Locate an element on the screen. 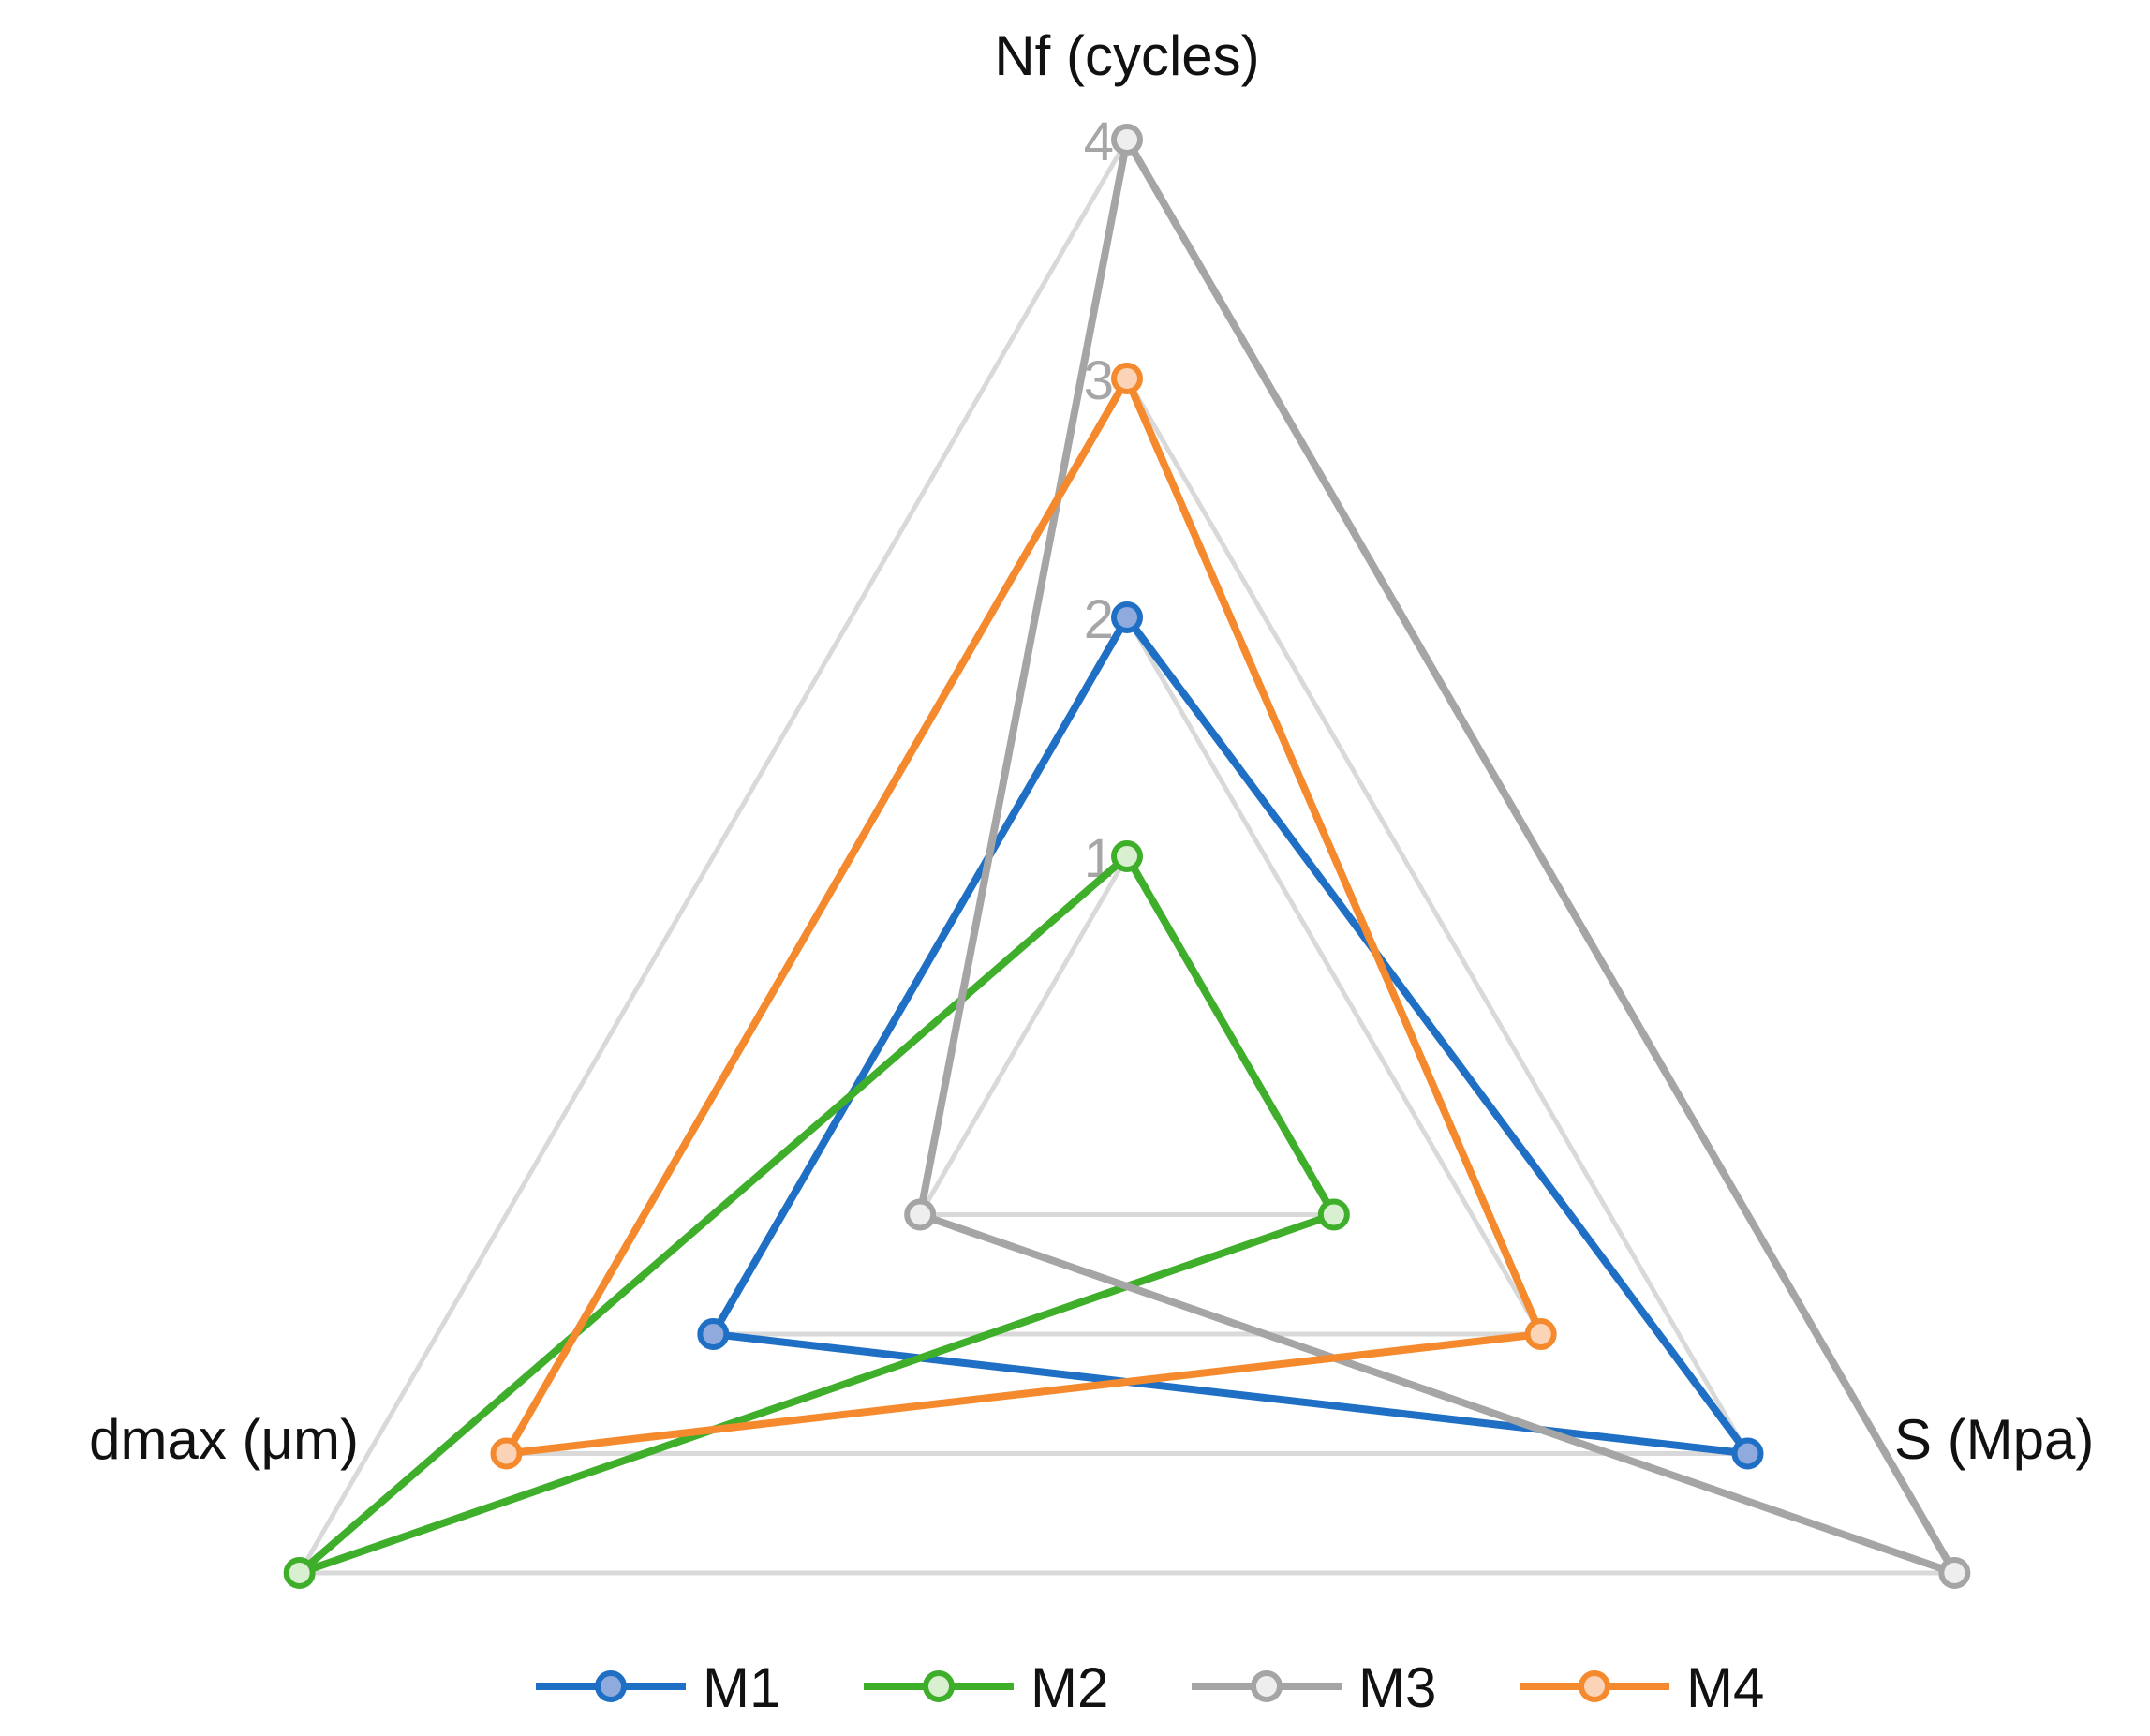  legend-marker-m2 is located at coordinates (939, 1686).